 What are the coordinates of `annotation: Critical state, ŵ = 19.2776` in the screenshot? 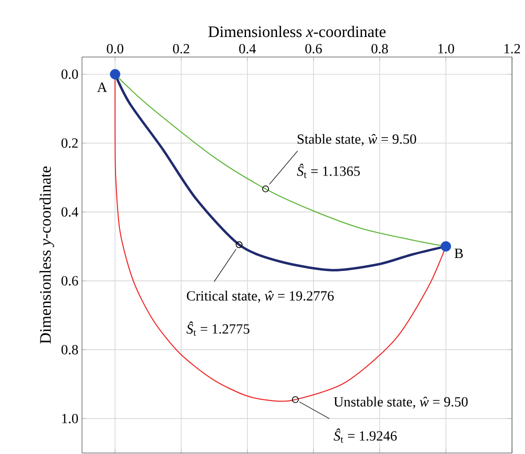 It's located at (260, 296).